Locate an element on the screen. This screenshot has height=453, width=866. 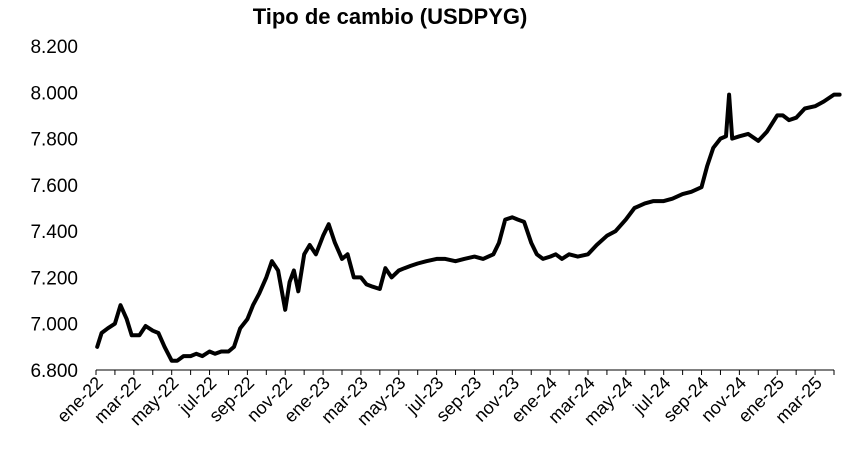
y-tick-label: 6.800 is located at coordinates (54, 371).